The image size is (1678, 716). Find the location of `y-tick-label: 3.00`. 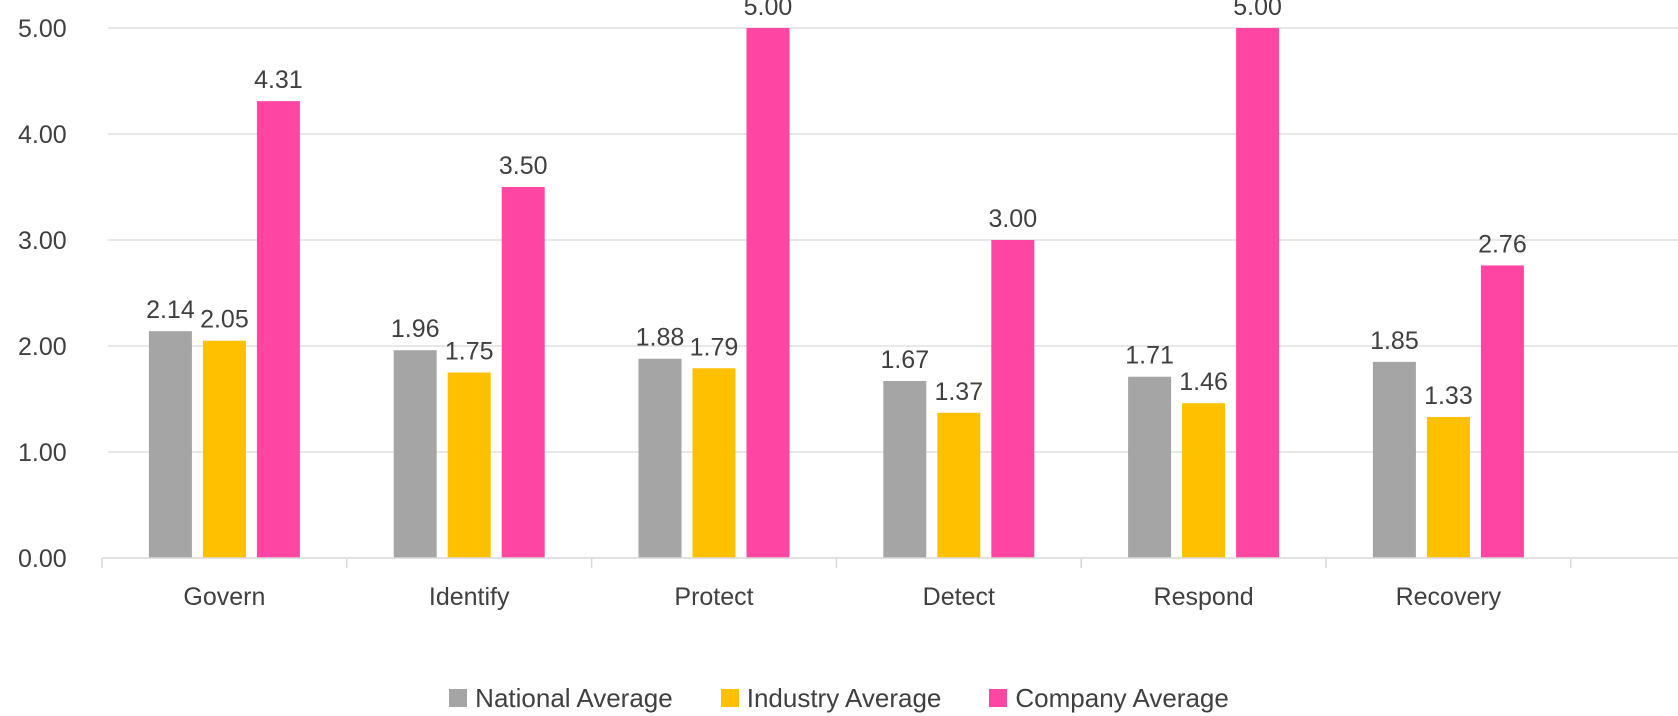

y-tick-label: 3.00 is located at coordinates (42, 241).